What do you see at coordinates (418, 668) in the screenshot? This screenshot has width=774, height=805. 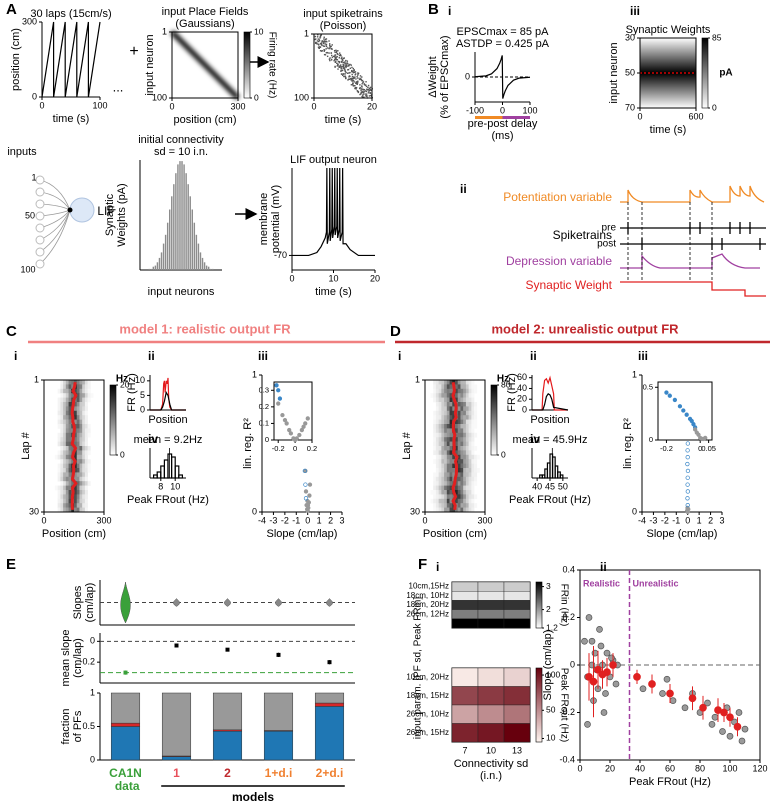 I see `text: input param. [PF sd, Peak FRin]` at bounding box center [418, 668].